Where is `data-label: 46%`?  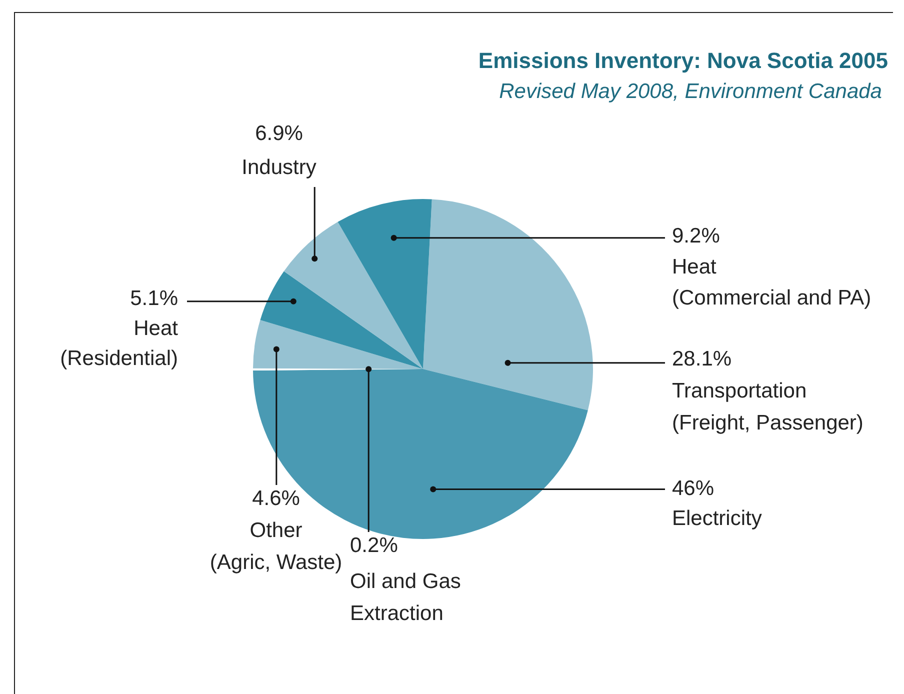
data-label: 46% is located at coordinates (693, 488).